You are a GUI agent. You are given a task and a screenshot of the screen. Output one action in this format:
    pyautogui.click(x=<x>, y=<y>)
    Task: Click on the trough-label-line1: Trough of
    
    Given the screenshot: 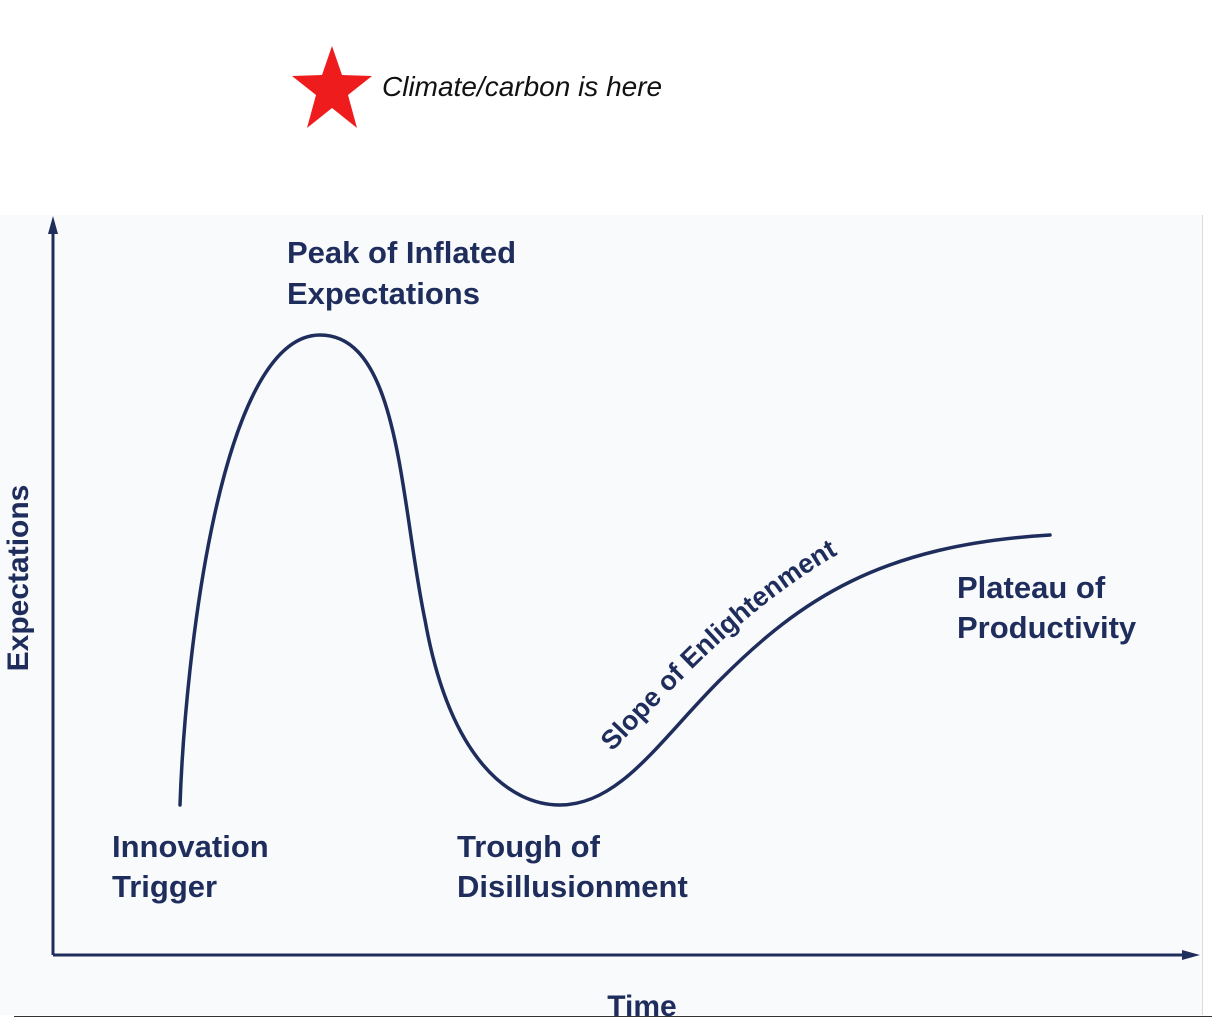 What is the action you would take?
    pyautogui.click(x=529, y=846)
    